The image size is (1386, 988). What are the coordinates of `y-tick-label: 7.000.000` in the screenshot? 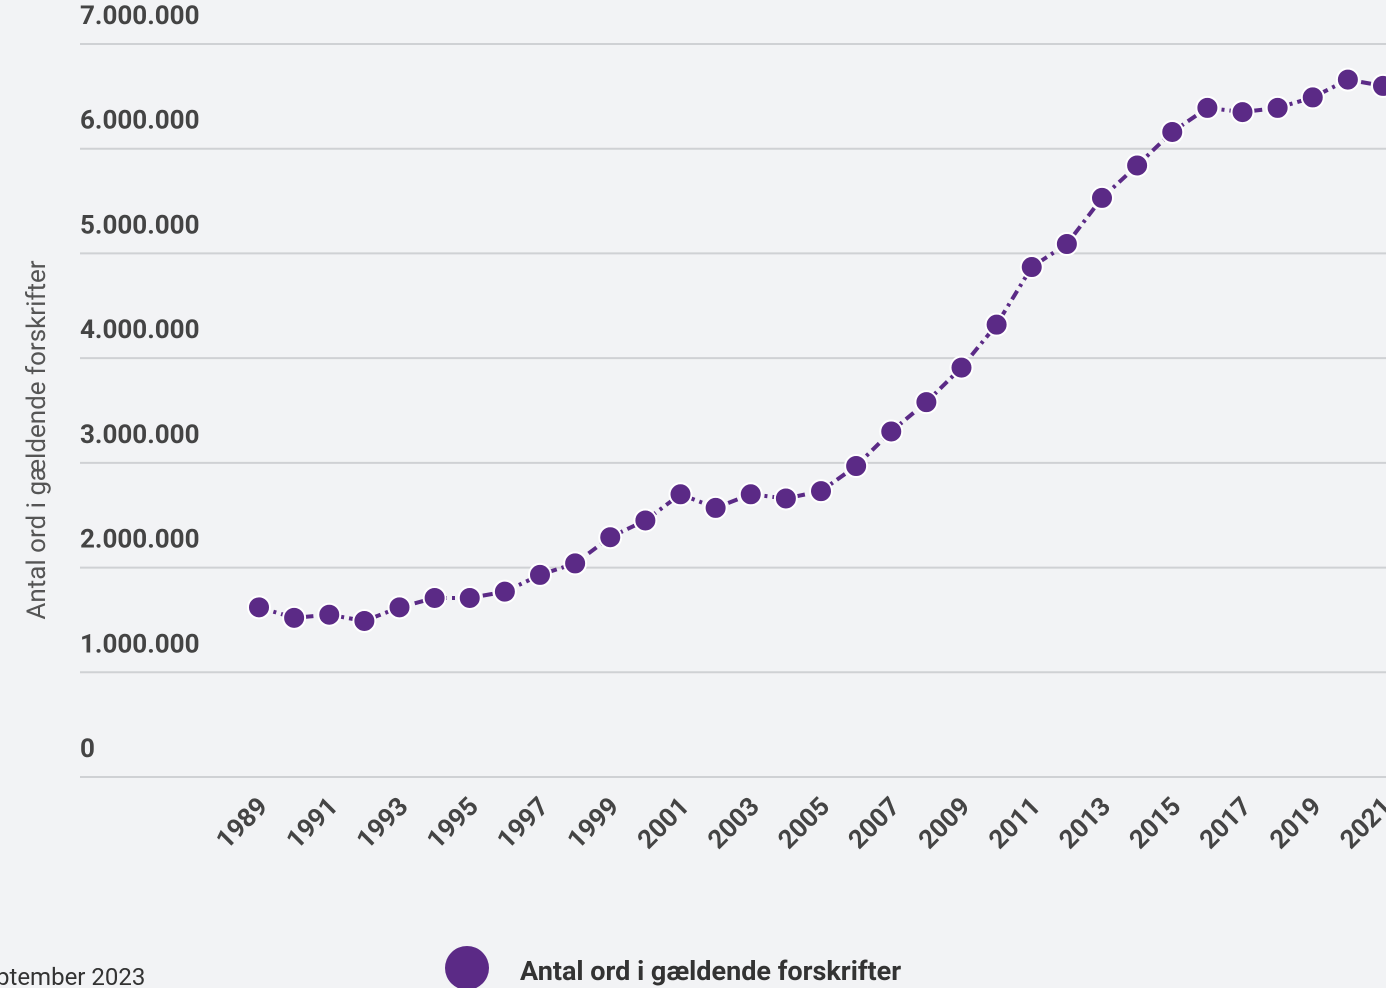 It's located at (140, 16).